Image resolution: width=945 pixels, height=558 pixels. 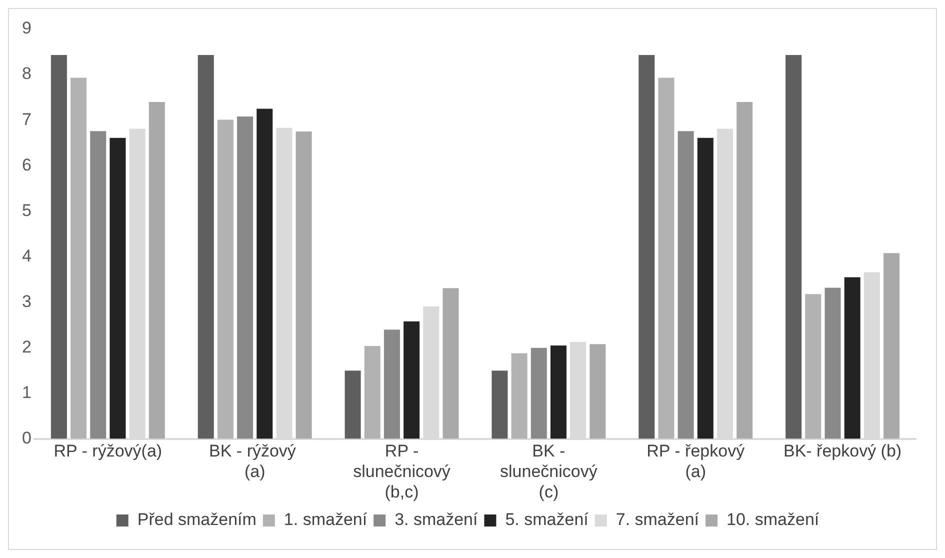 I want to click on legend-label: 5. smažení, so click(x=547, y=520).